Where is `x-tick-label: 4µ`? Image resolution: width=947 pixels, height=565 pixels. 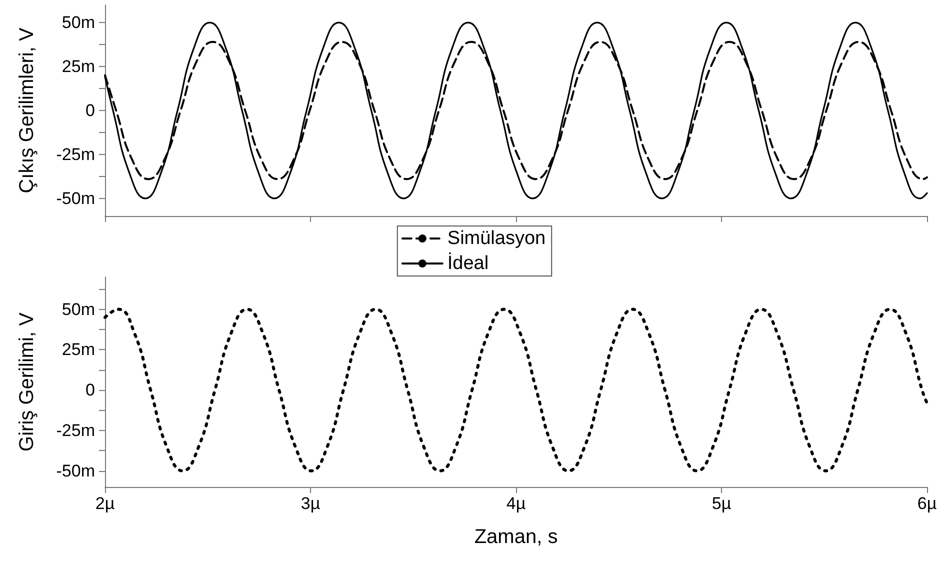 x-tick-label: 4µ is located at coordinates (516, 503).